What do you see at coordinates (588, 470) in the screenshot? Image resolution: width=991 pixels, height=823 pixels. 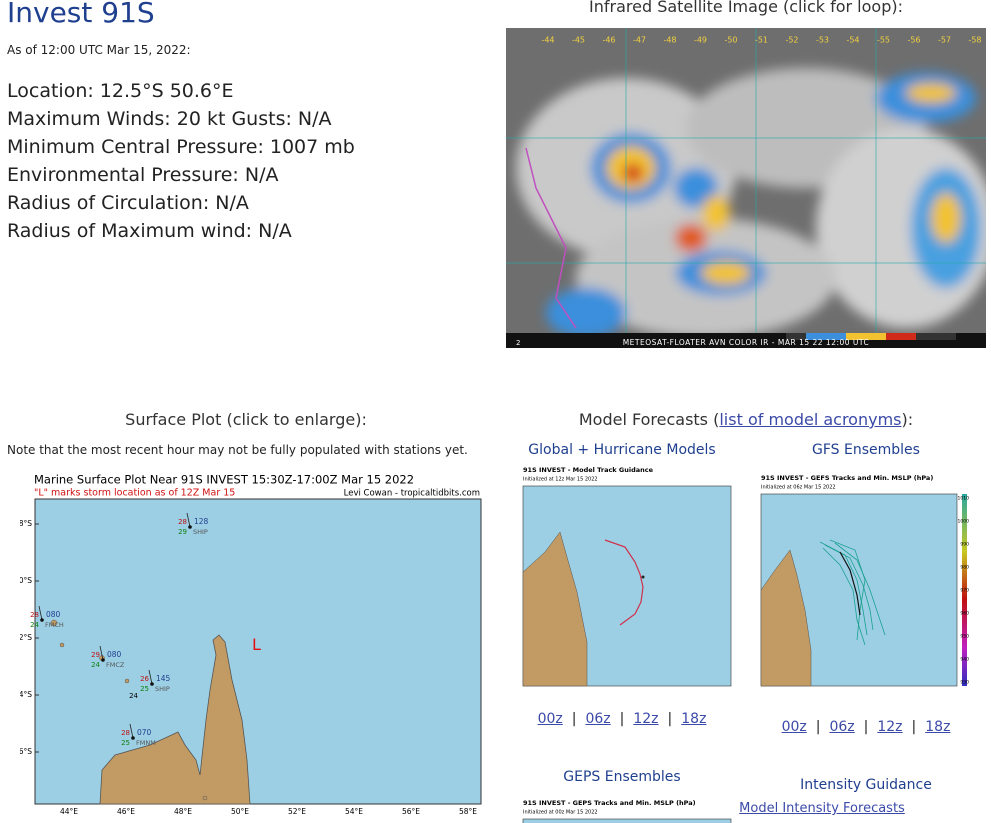 I see `thumb-title: 91S INVEST - Model Track Guidance` at bounding box center [588, 470].